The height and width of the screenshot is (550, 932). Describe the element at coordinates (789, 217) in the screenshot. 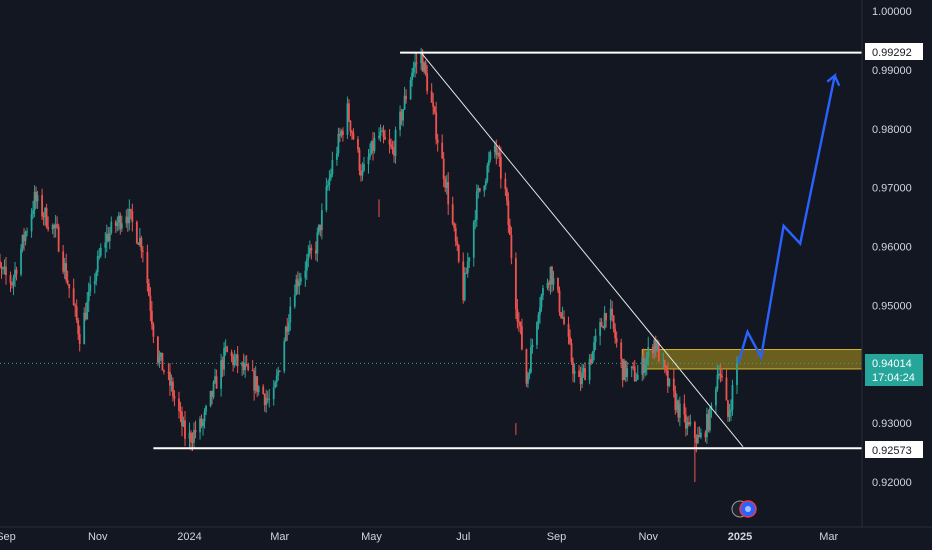

I see `projection-path` at that location.